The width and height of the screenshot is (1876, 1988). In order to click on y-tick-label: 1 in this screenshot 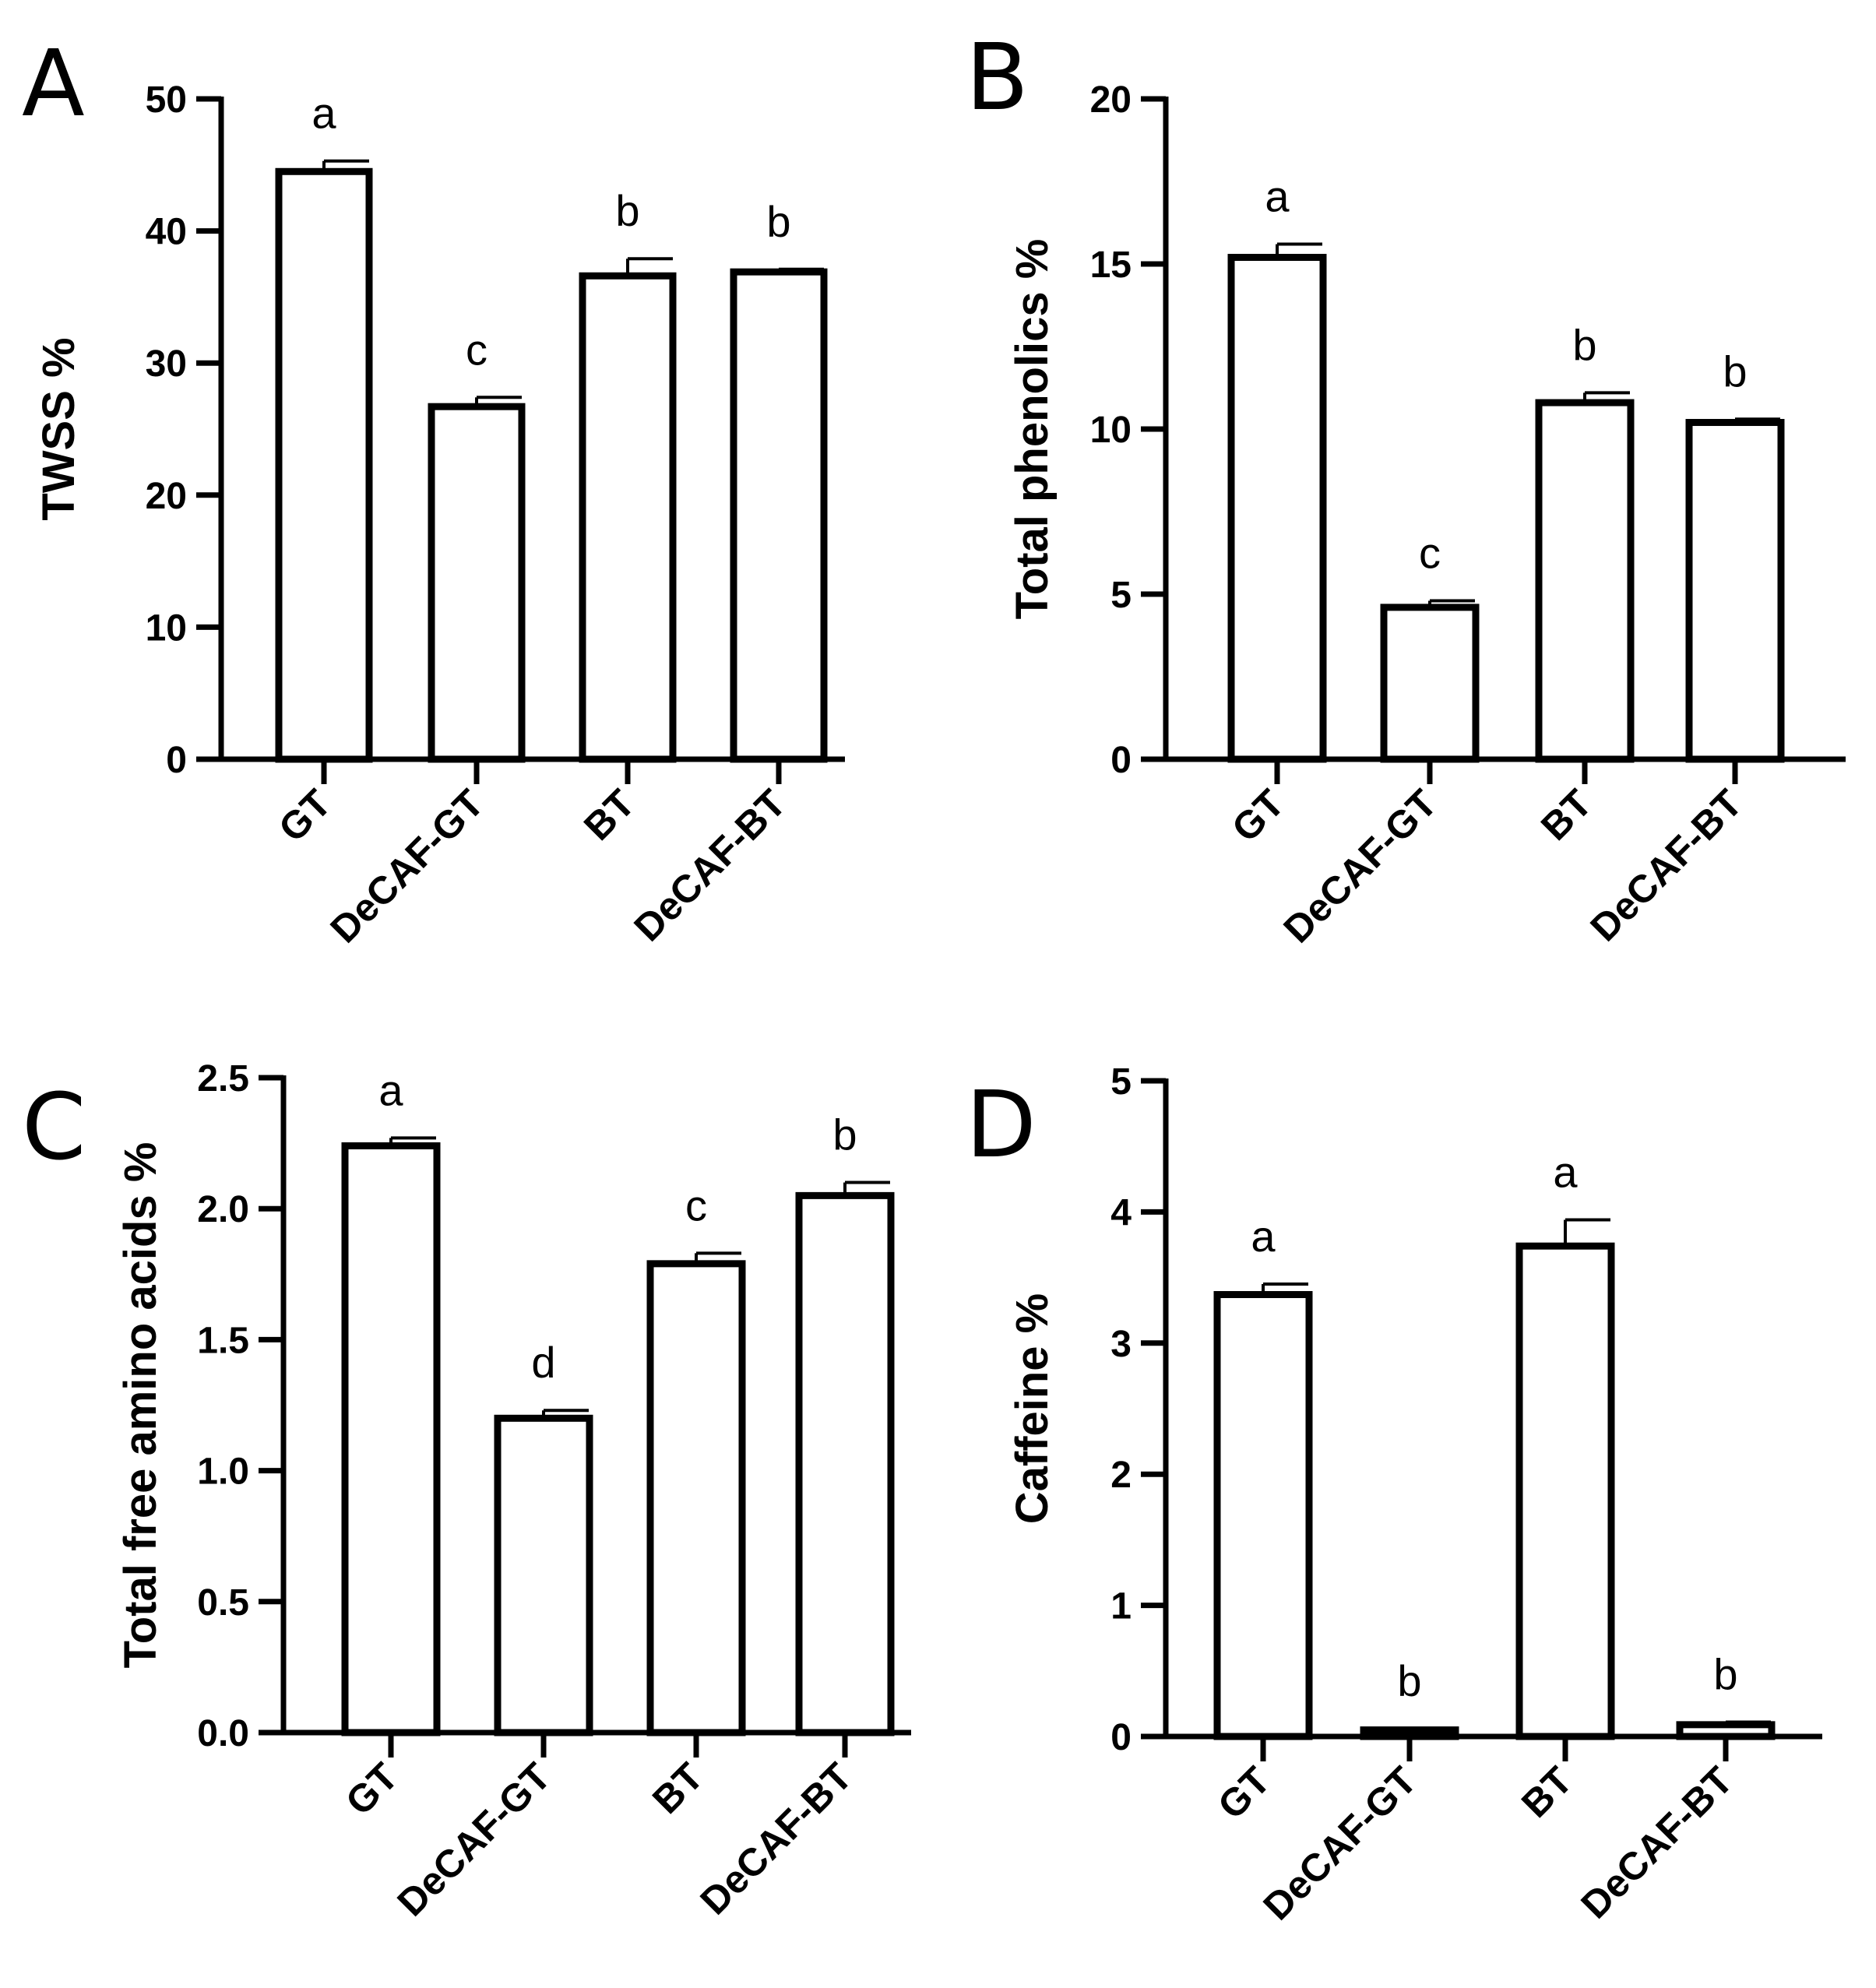, I will do `click(1121, 1606)`.